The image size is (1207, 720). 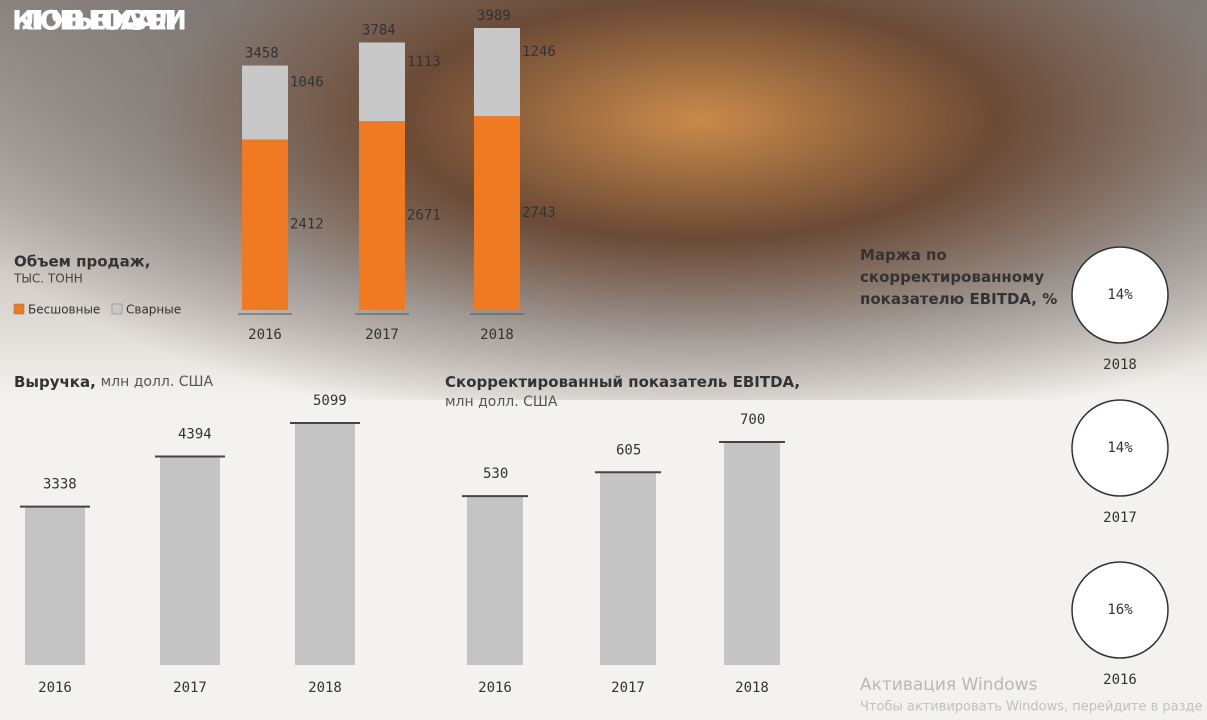 What do you see at coordinates (307, 225) in the screenshot?
I see `value-label: 2412` at bounding box center [307, 225].